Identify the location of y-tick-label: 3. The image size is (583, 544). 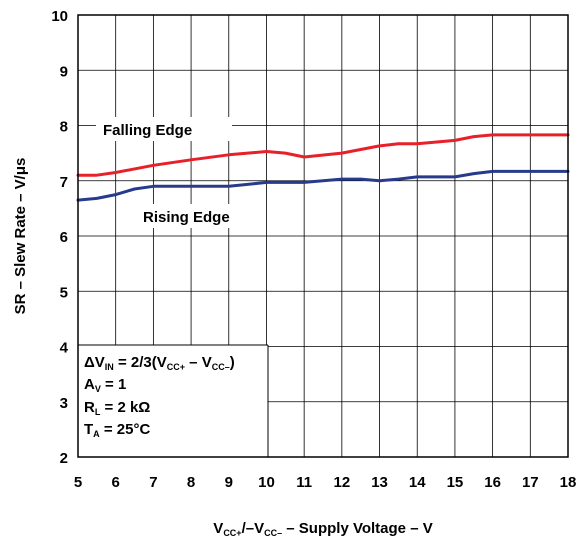
(64, 403).